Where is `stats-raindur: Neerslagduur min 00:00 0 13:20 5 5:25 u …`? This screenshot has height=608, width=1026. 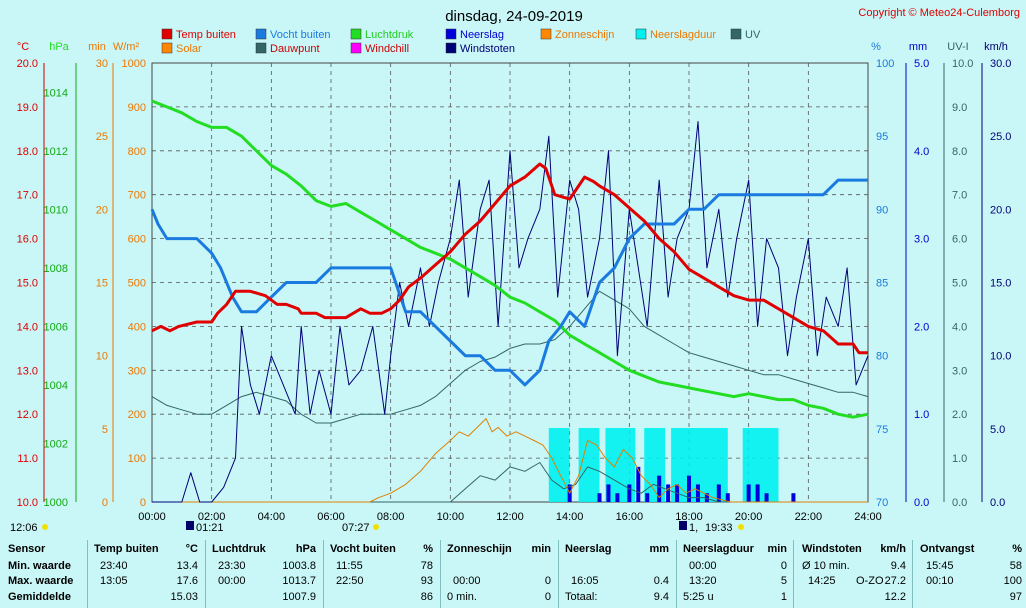 stats-raindur: Neerslagduur min 00:00 0 13:20 5 5:25 u … is located at coordinates (736, 574).